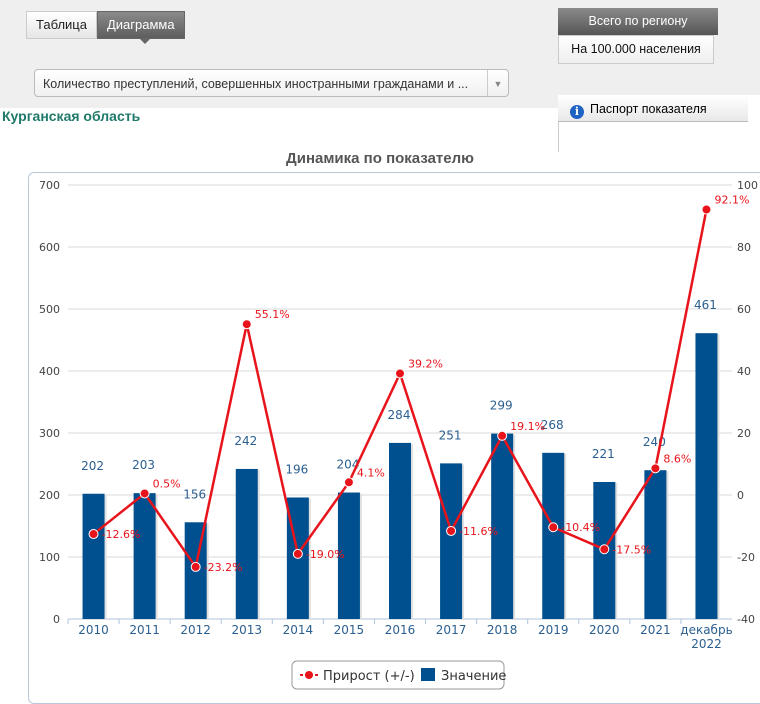 This screenshot has height=704, width=760. Describe the element at coordinates (631, 549) in the screenshot. I see `growth-label: -17.5%` at that location.